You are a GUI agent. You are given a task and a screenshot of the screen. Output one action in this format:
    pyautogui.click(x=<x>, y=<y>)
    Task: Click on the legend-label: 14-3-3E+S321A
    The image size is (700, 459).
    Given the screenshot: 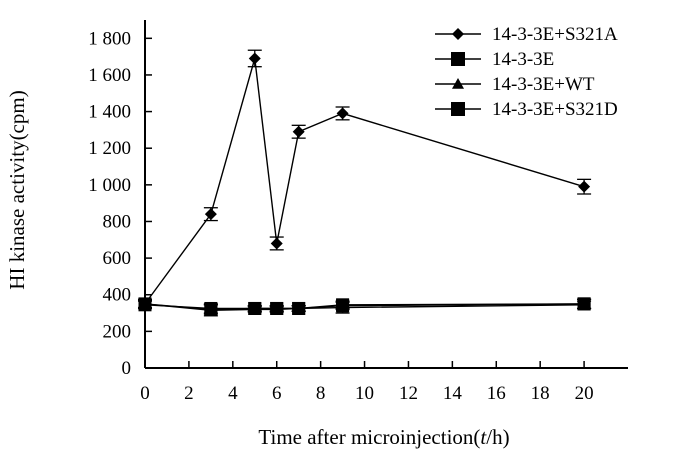 What is the action you would take?
    pyautogui.click(x=555, y=34)
    